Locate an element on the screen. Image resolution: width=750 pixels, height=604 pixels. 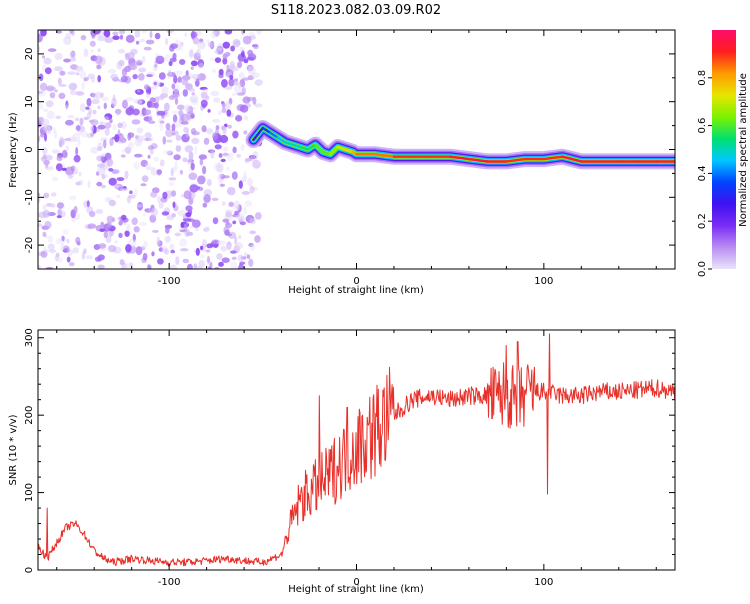
colorbar-tick-label: 0.2 is located at coordinates (702, 221).